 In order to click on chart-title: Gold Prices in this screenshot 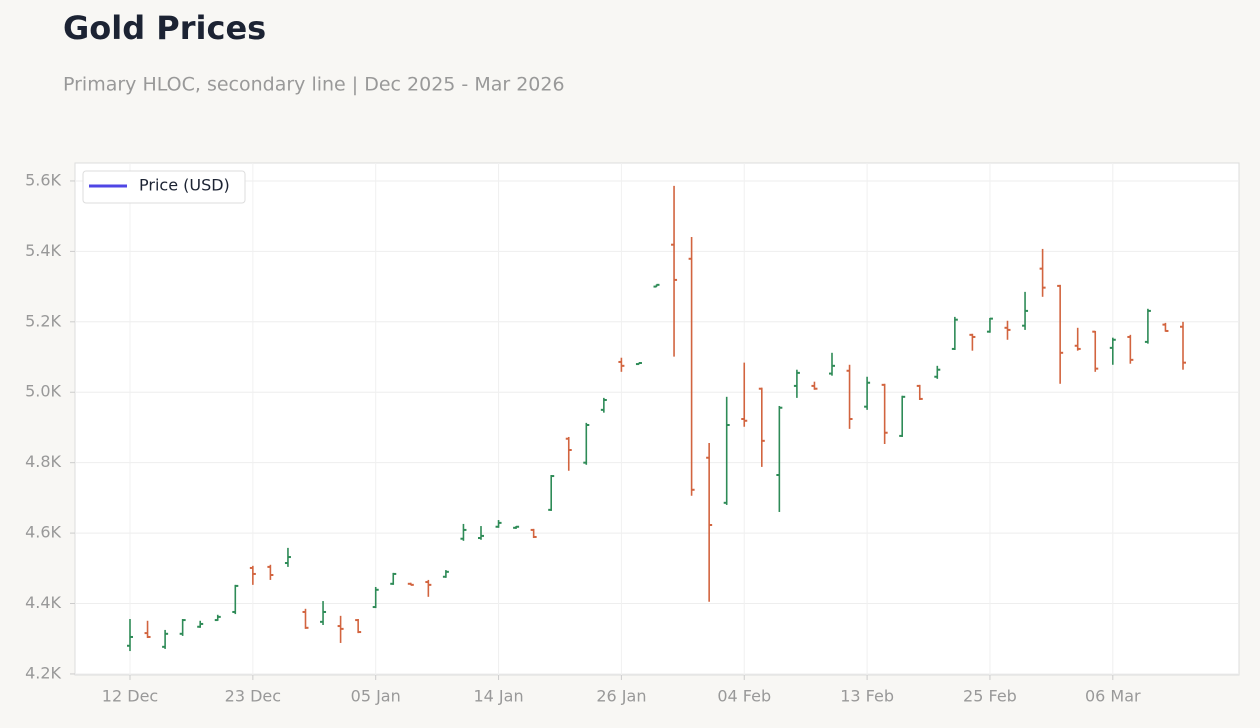, I will do `click(164, 28)`.